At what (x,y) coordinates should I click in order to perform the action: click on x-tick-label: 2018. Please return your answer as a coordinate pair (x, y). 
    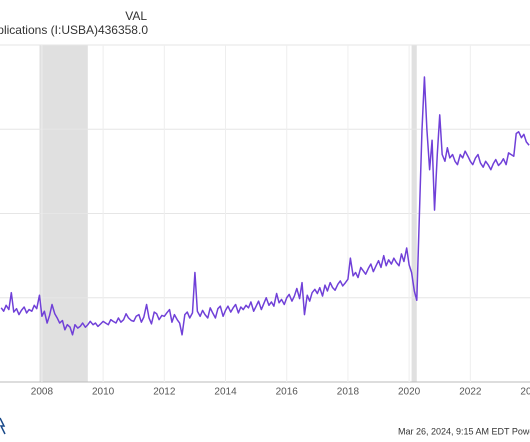
    Looking at the image, I should click on (348, 392).